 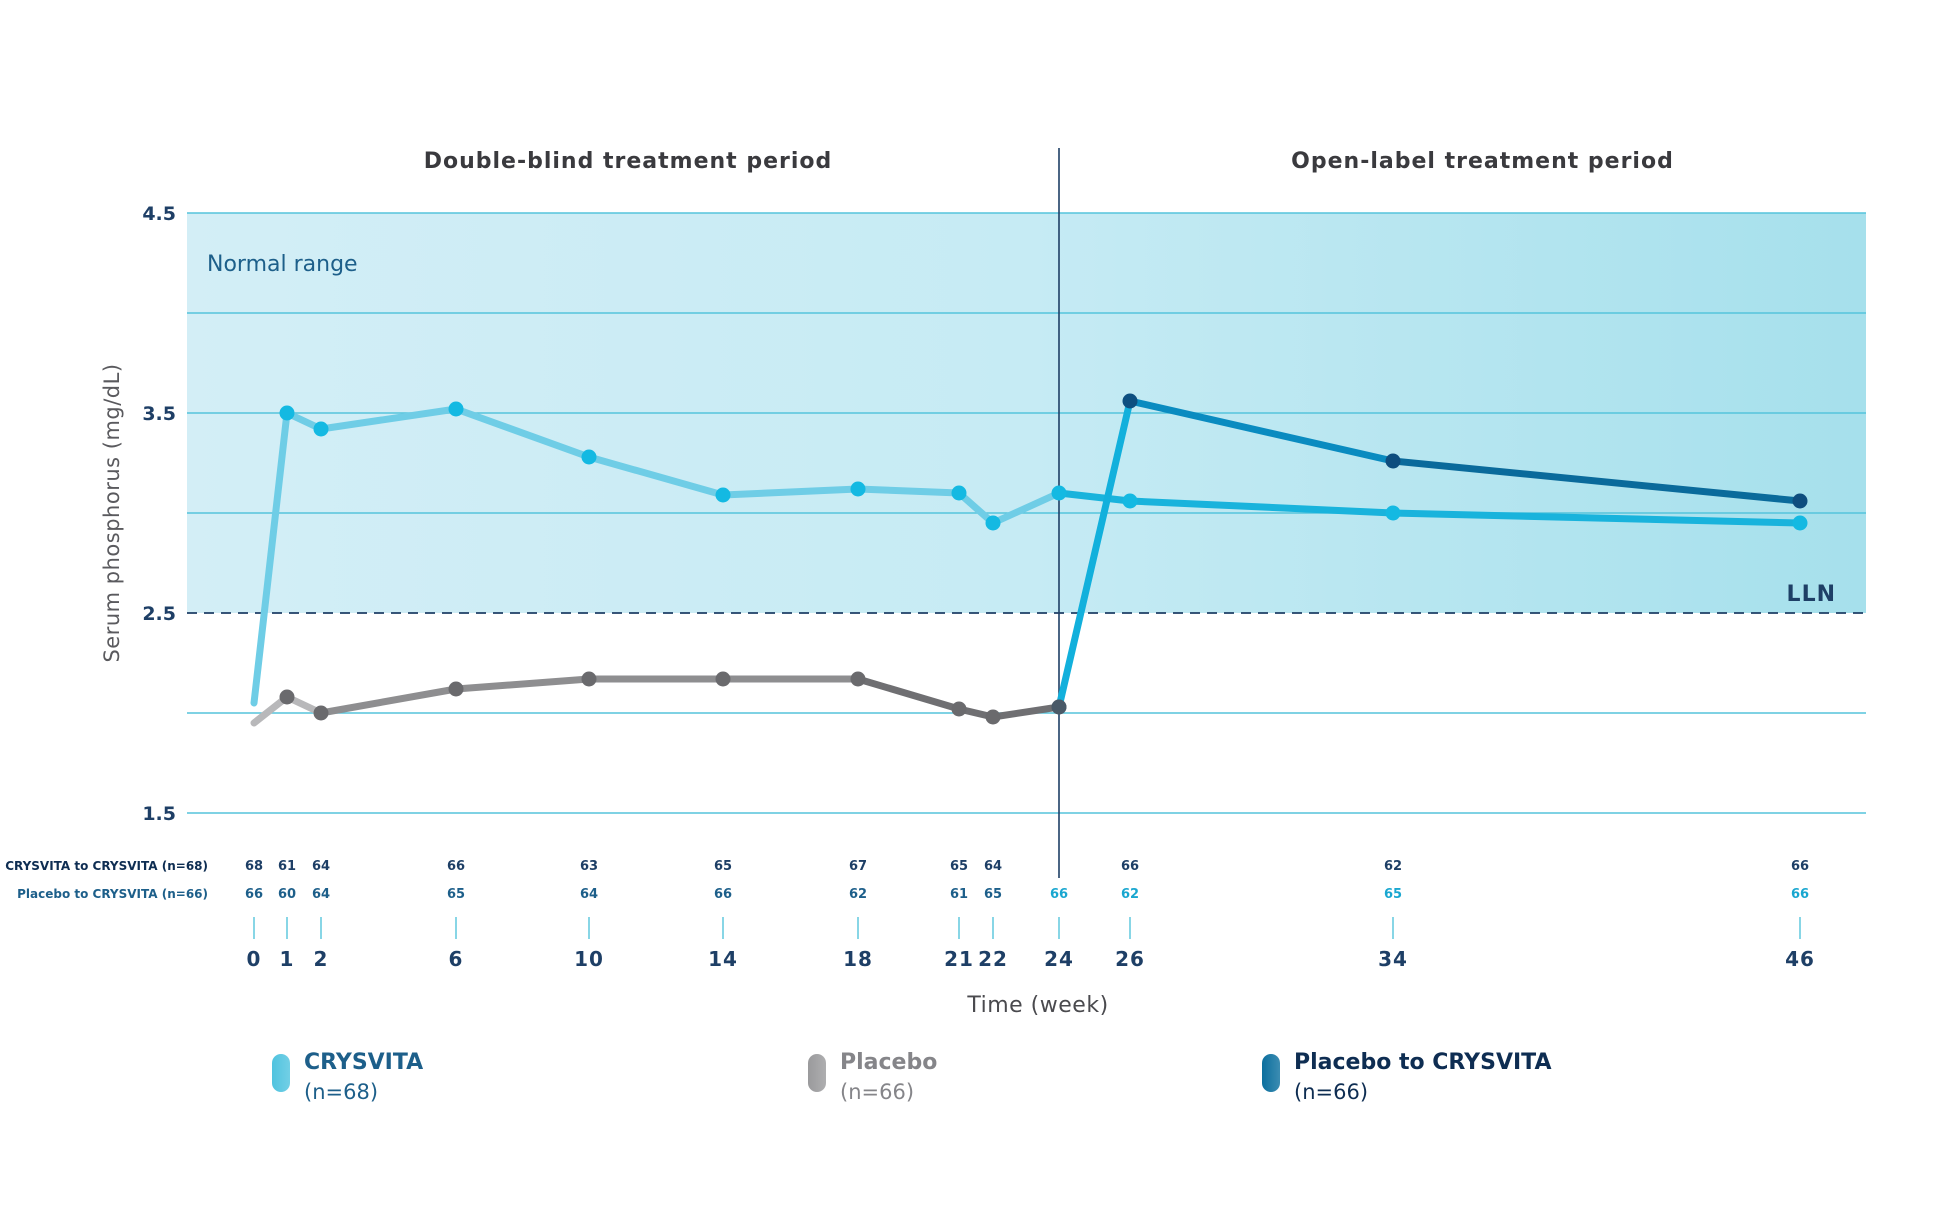 What do you see at coordinates (254, 959) in the screenshot?
I see `x-tick-label: 0` at bounding box center [254, 959].